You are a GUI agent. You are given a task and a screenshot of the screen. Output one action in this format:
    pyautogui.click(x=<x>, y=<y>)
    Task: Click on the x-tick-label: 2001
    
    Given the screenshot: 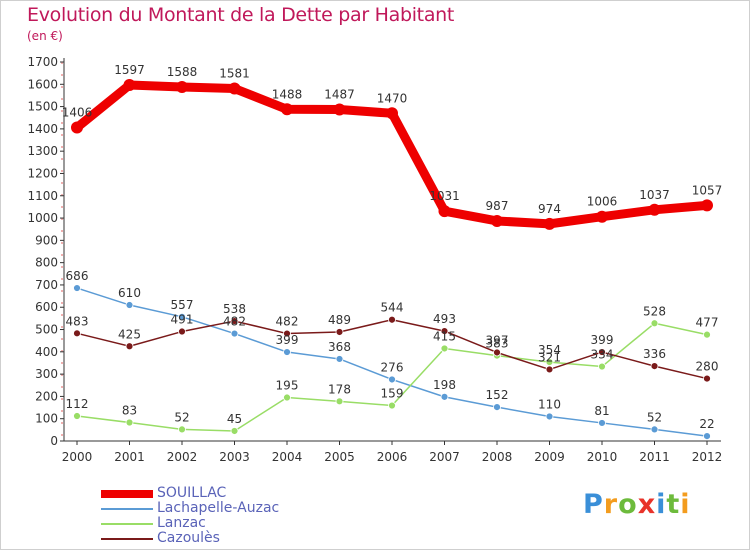 What is the action you would take?
    pyautogui.click(x=129, y=457)
    